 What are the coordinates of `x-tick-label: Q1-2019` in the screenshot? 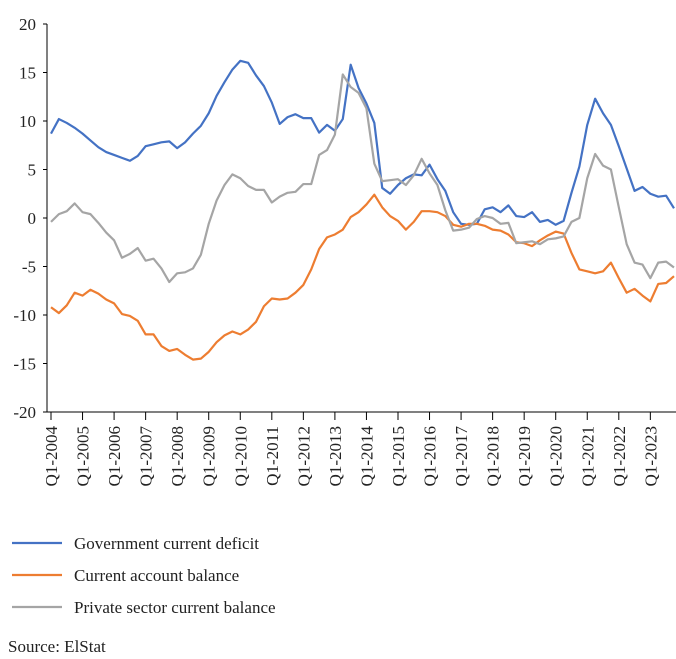 It's located at (524, 456).